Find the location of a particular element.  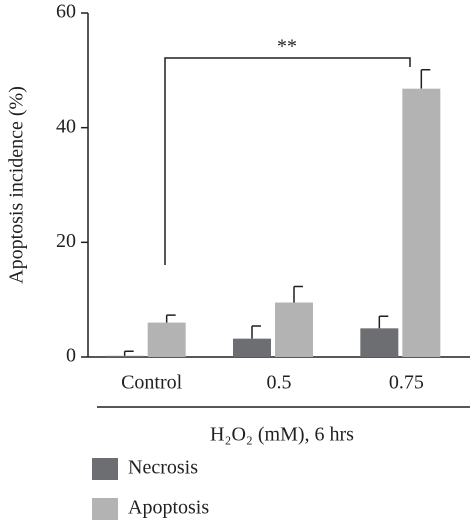

y-tick-label: 60 is located at coordinates (66, 12).